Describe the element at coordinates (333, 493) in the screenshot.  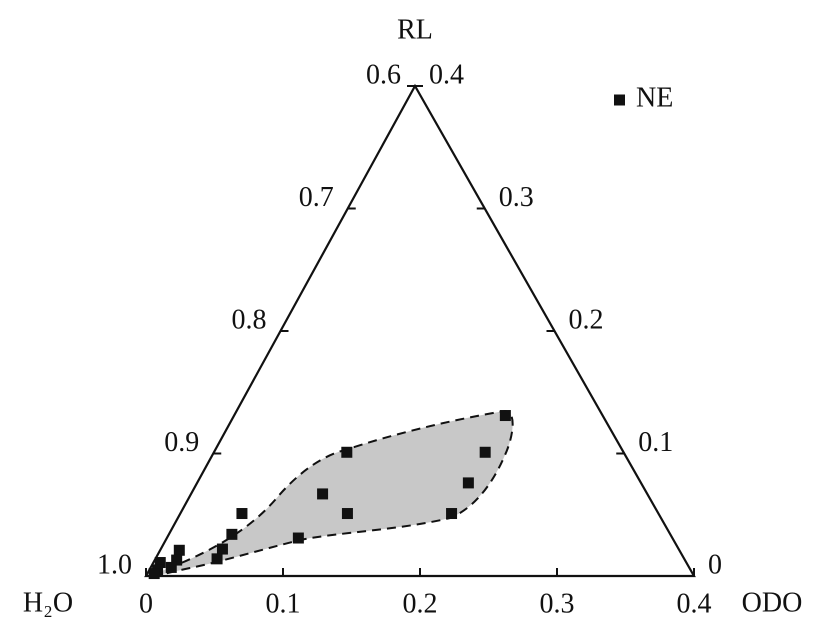
I see `region-outline` at that location.